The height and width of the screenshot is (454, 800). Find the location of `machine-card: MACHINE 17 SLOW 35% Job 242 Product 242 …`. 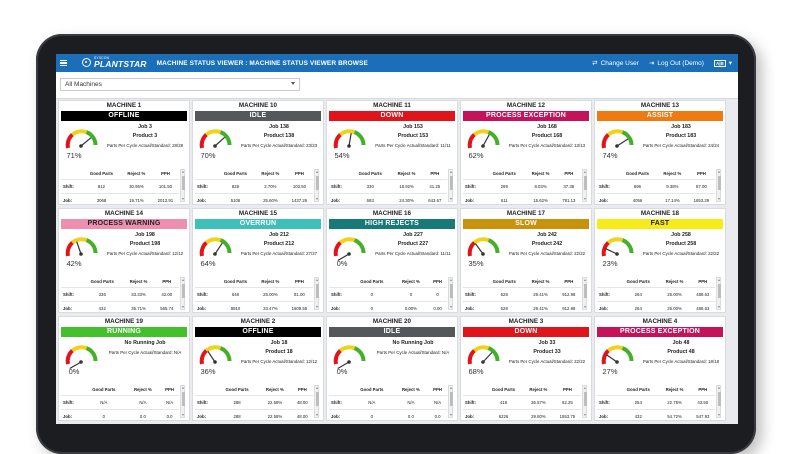

machine-card: MACHINE 17 SLOW 35% Job 242 Product 242 … is located at coordinates (526, 260).